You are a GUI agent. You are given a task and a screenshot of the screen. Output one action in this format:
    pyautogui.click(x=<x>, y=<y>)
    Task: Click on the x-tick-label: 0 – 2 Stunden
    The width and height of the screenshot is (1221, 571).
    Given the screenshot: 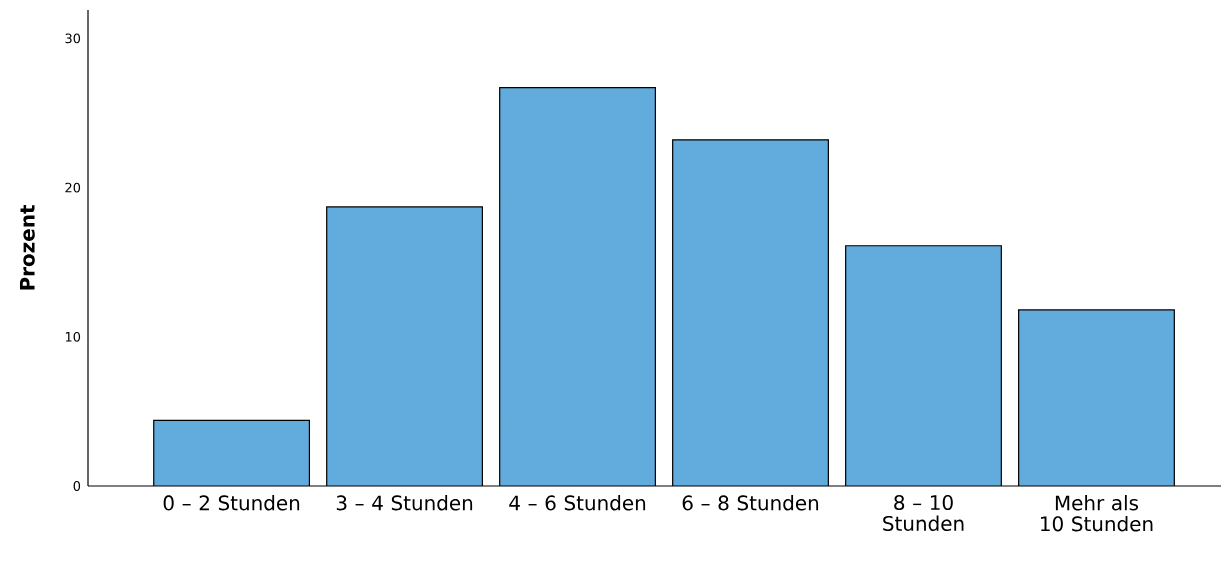 What is the action you would take?
    pyautogui.click(x=231, y=503)
    